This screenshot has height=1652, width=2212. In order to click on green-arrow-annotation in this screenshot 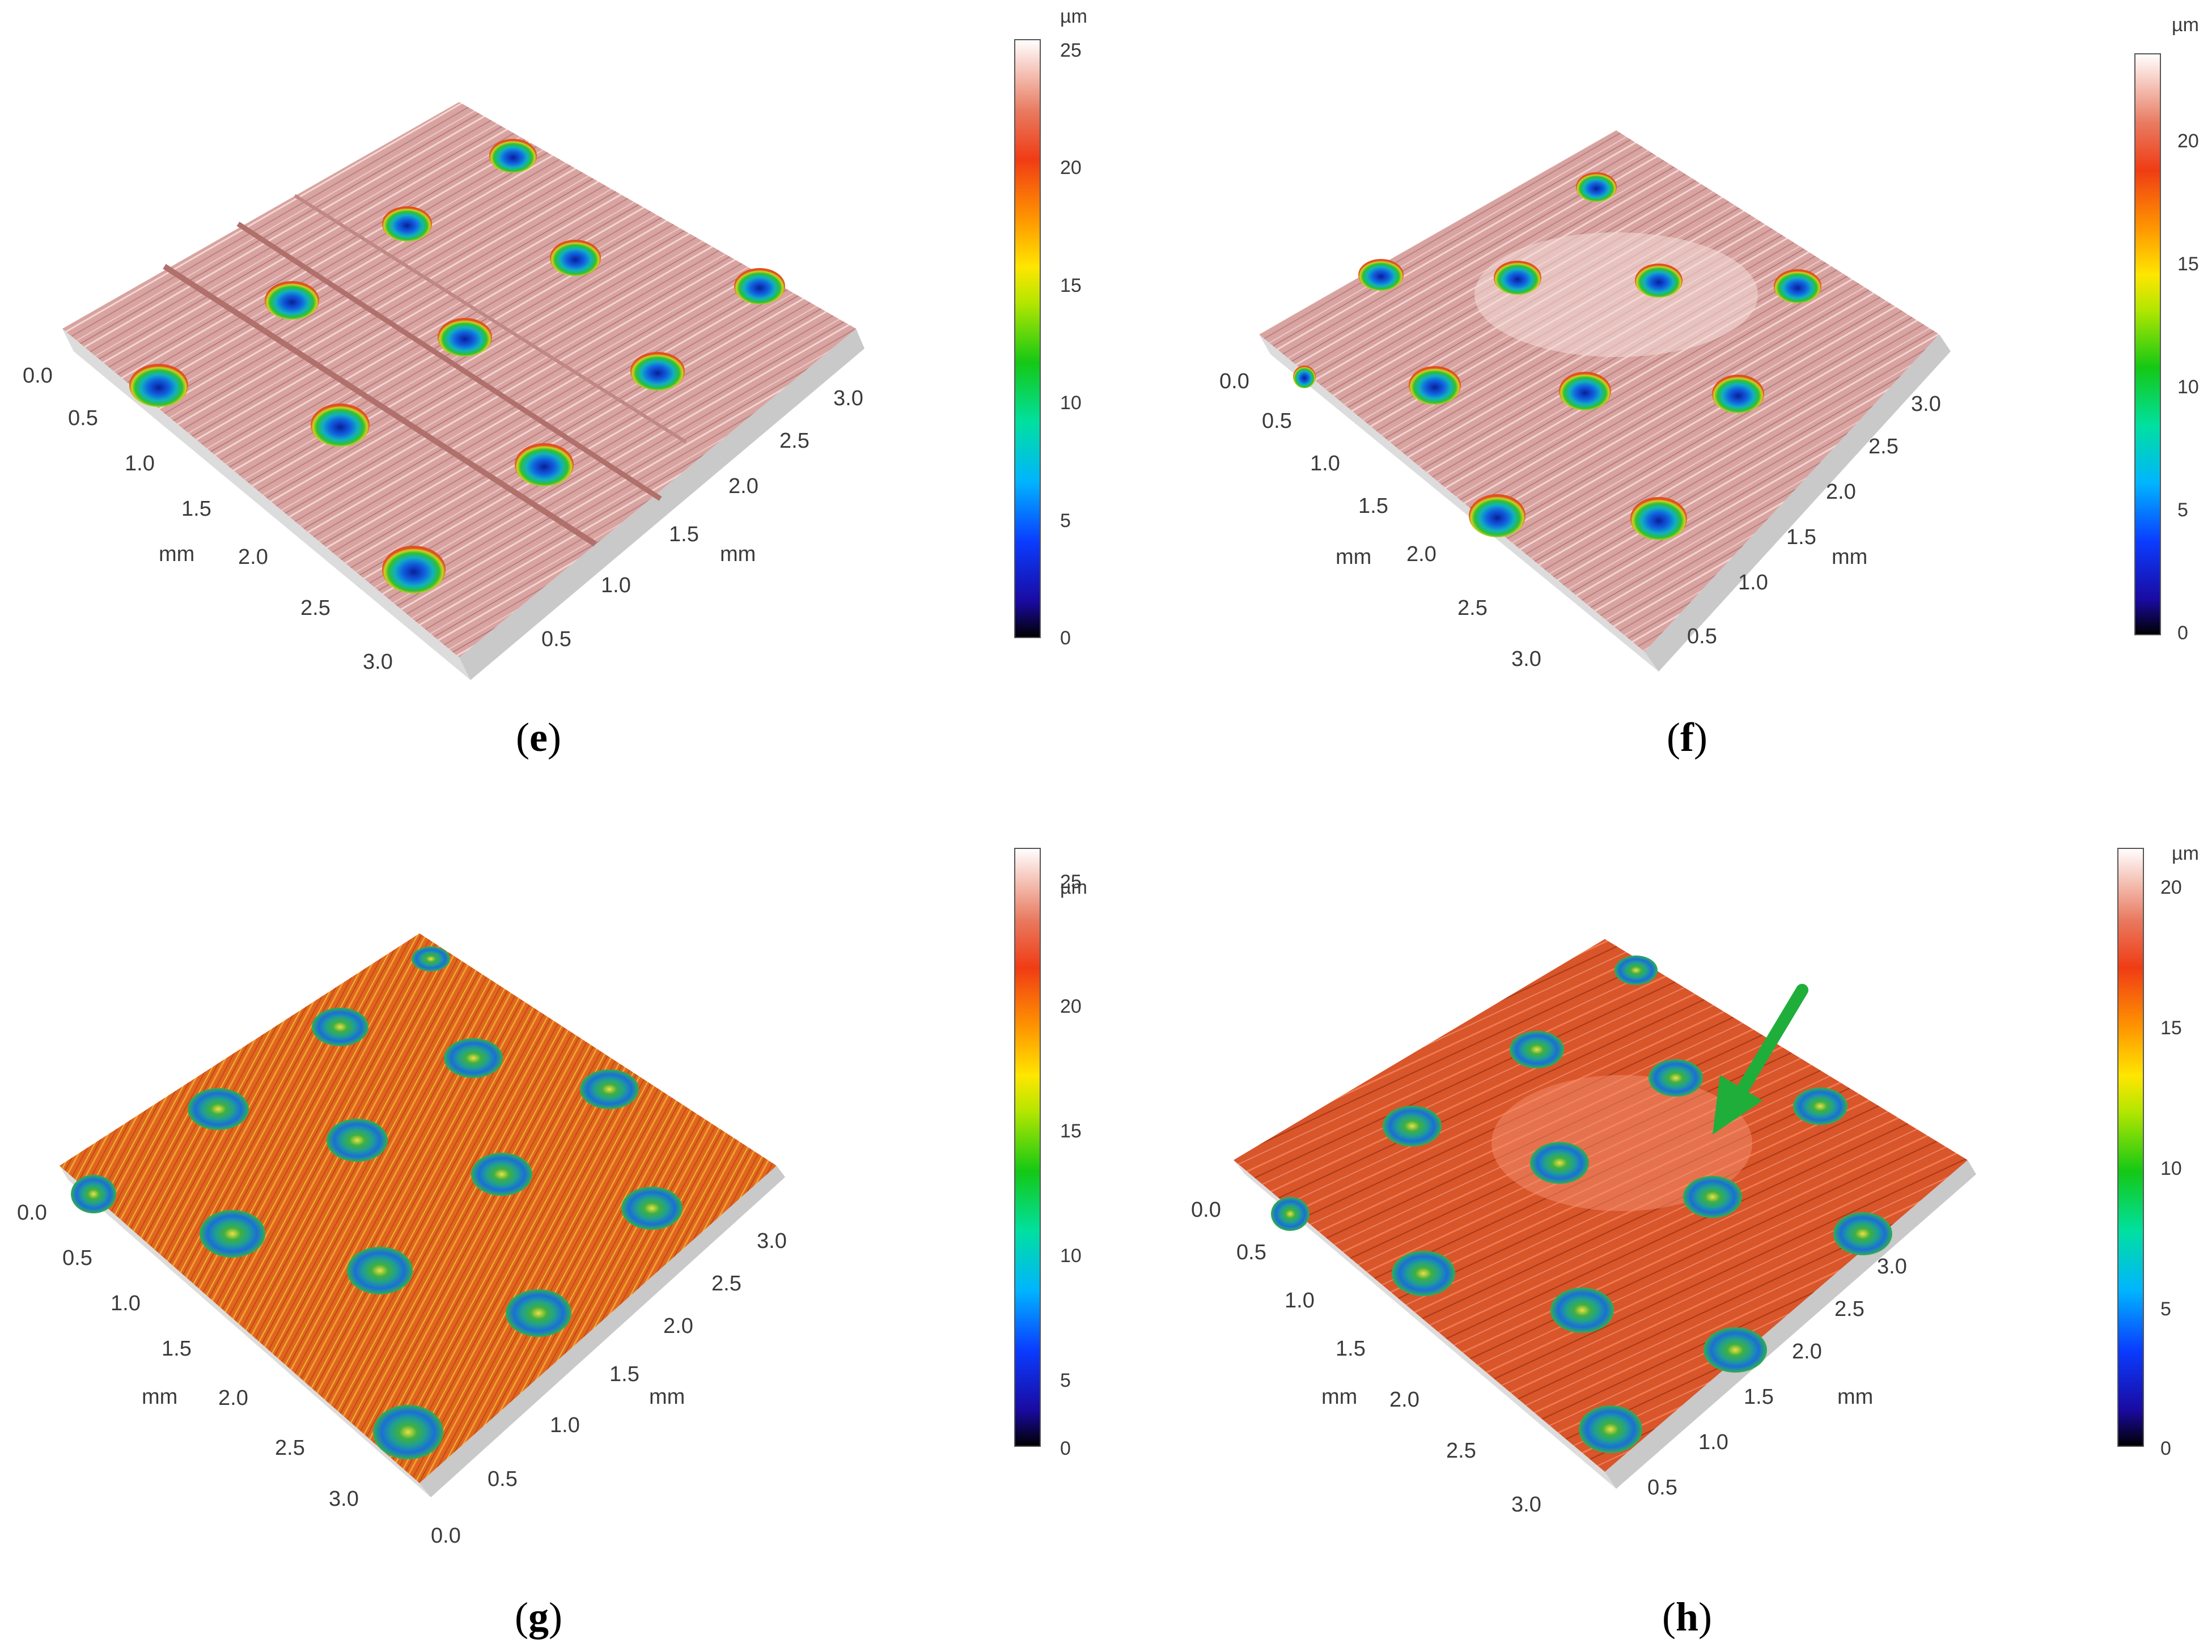, I will do `click(1760, 1059)`.